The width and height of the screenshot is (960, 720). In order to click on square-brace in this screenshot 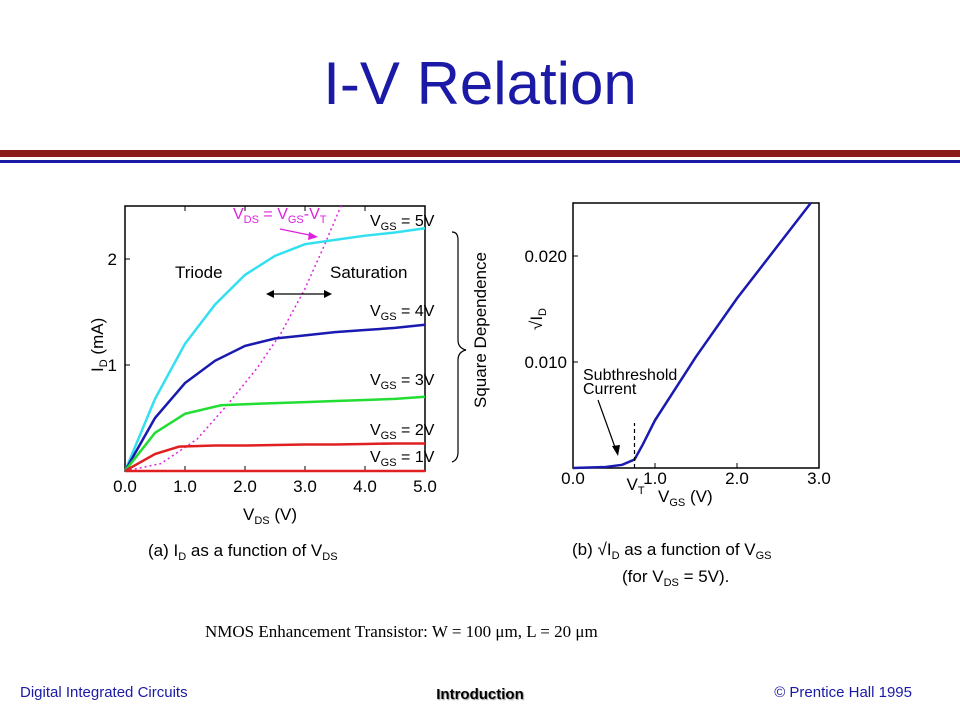, I will do `click(459, 347)`.